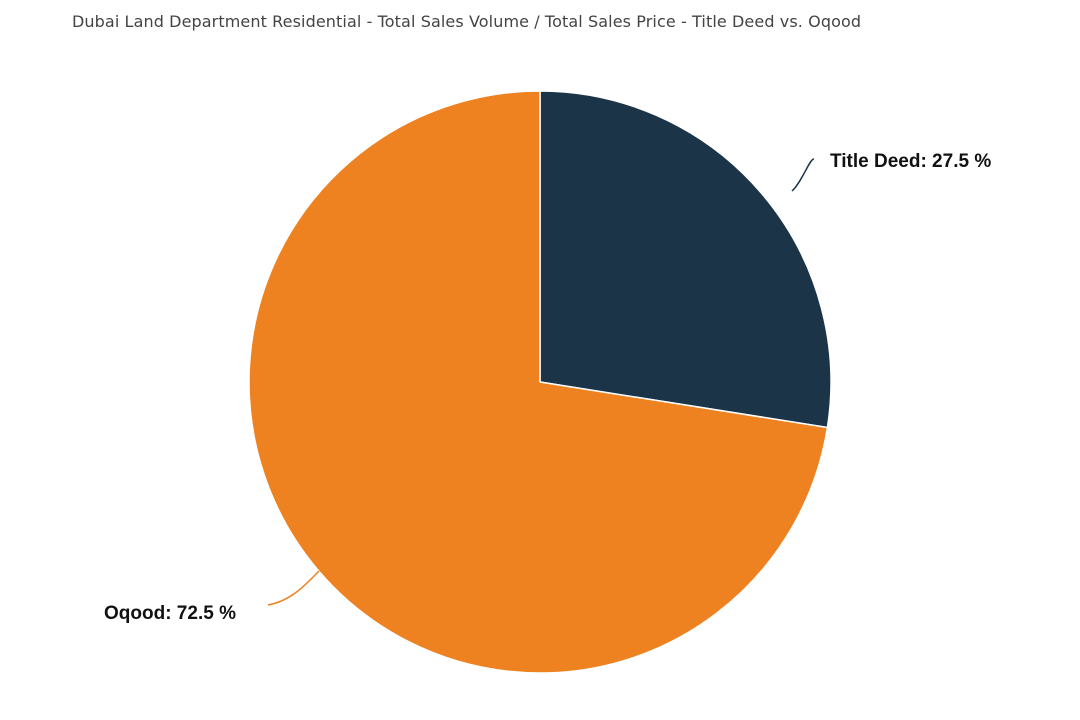 Image resolution: width=1080 pixels, height=720 pixels. Describe the element at coordinates (293, 588) in the screenshot. I see `connector-oqood` at that location.